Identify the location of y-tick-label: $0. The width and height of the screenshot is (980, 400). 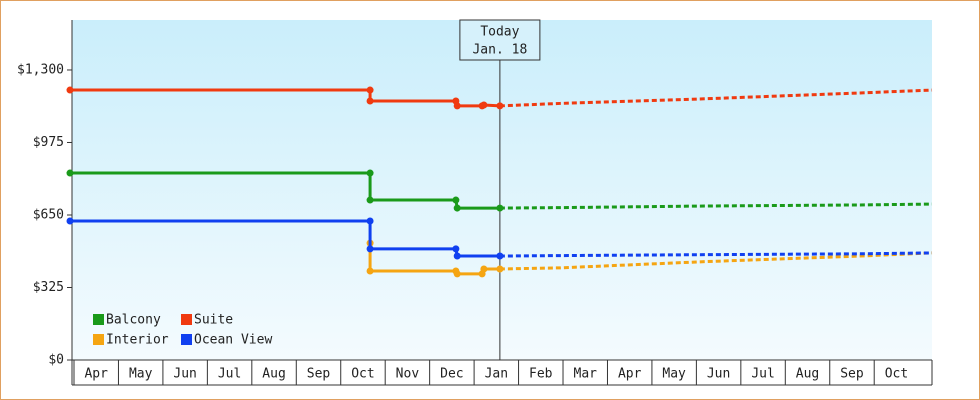
(56, 360).